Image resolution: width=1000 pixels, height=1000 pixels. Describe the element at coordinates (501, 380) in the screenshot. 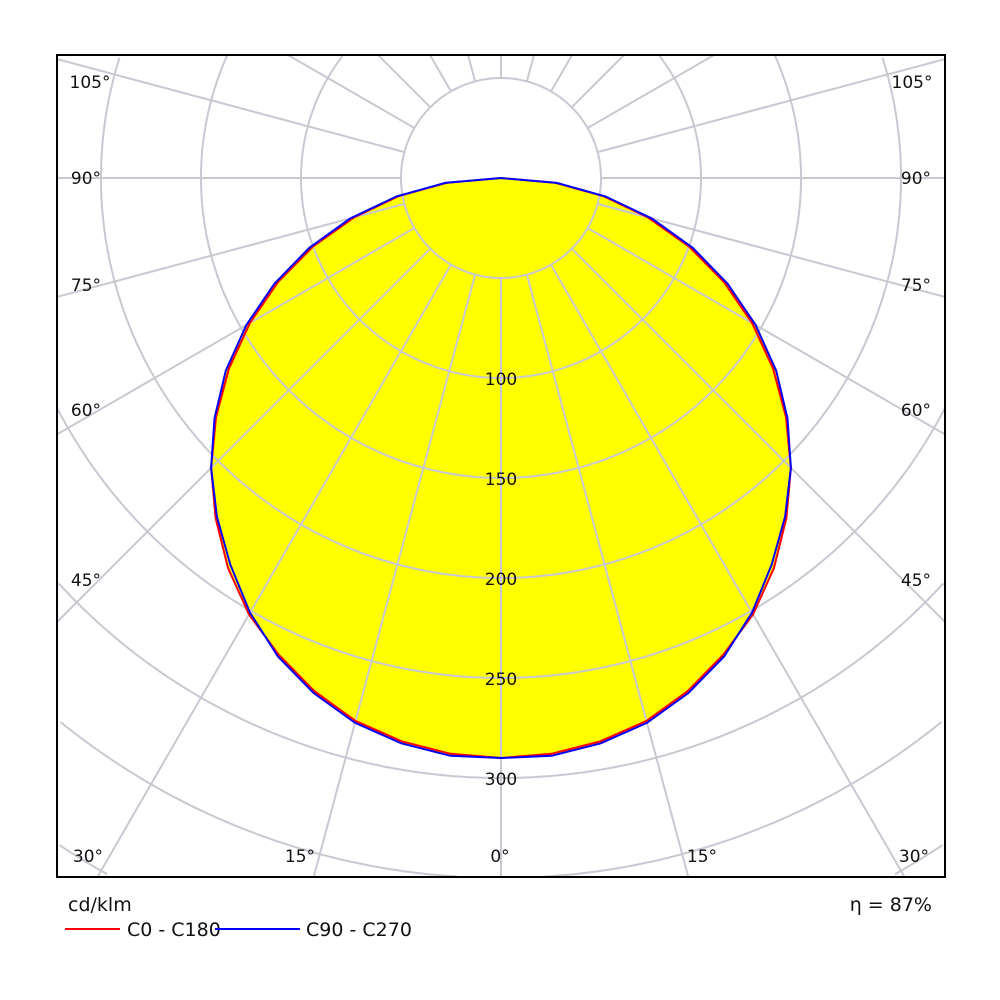

I see `radial-tick-label: 100` at that location.